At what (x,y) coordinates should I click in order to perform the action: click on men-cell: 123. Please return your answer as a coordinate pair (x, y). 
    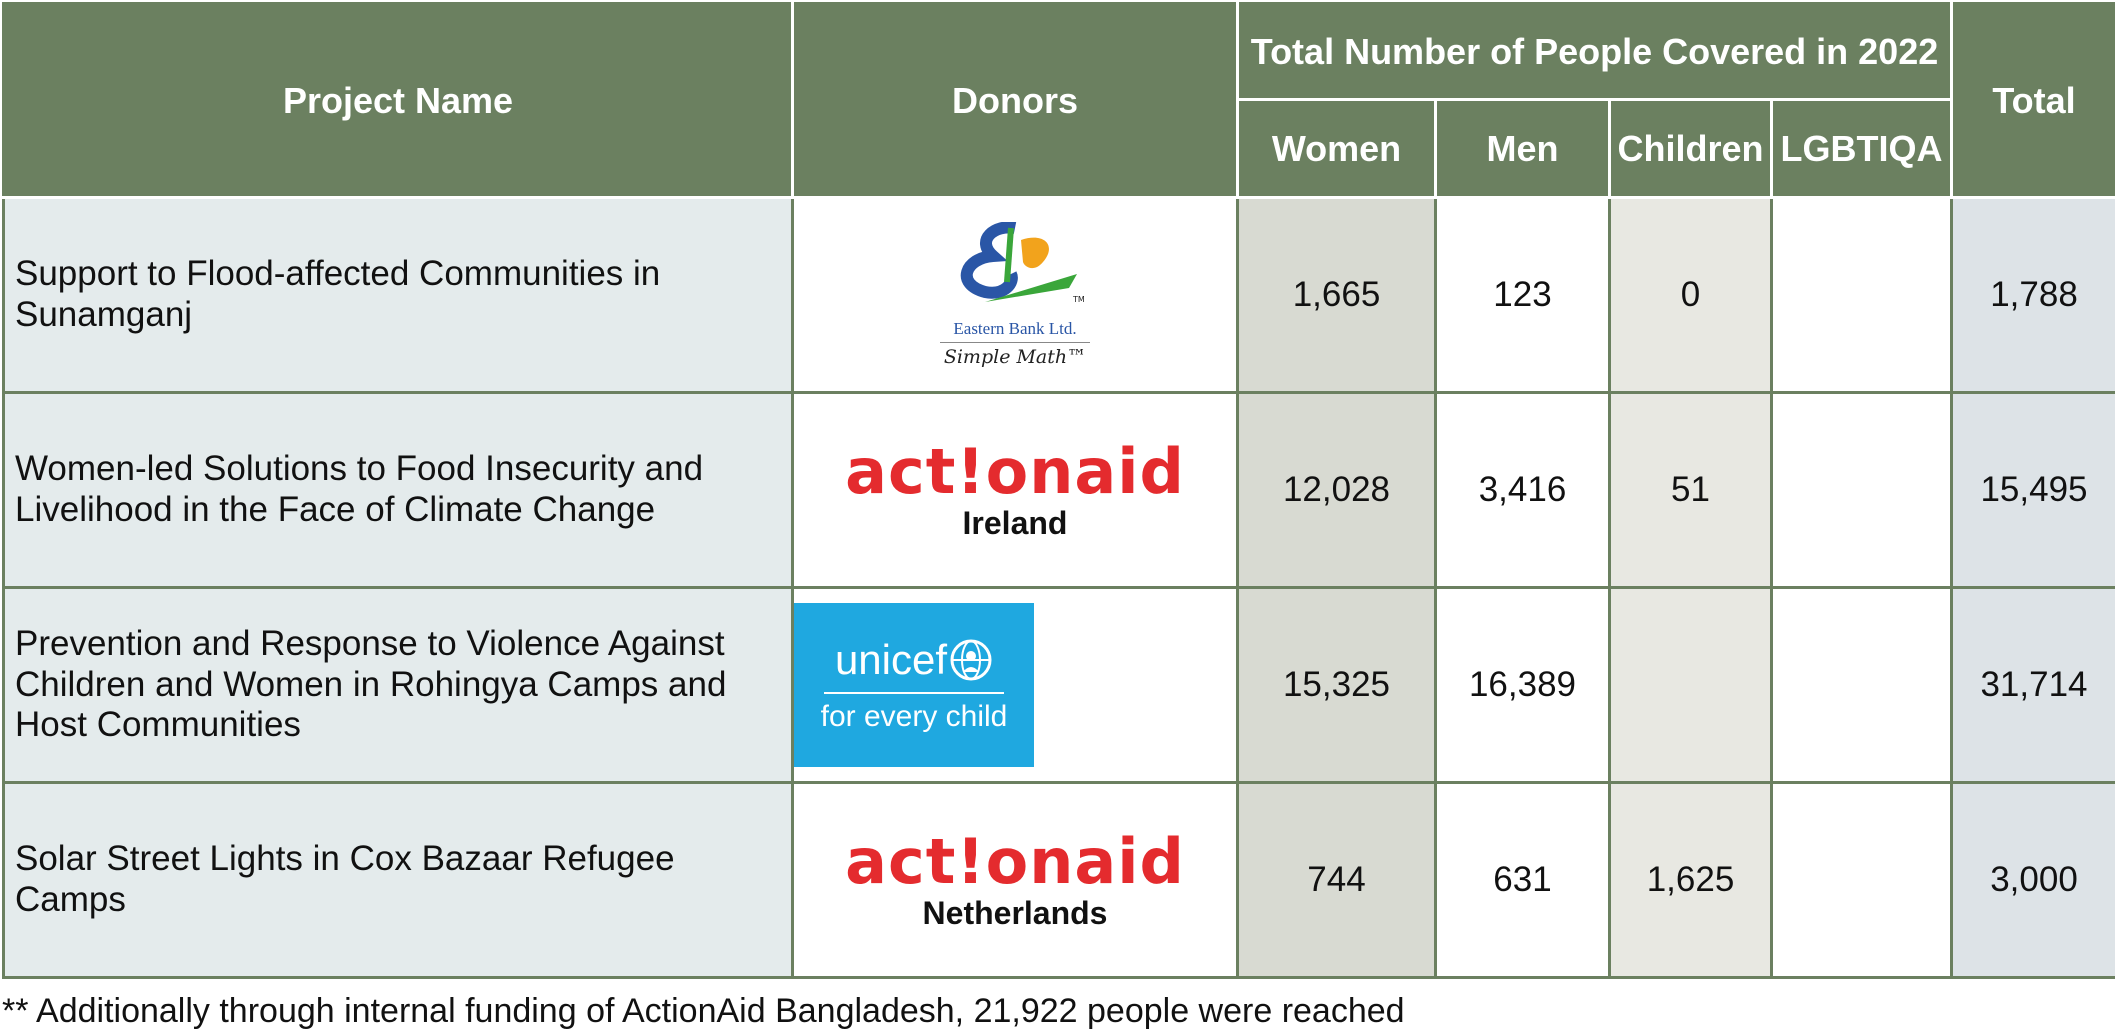
    Looking at the image, I should click on (1522, 295).